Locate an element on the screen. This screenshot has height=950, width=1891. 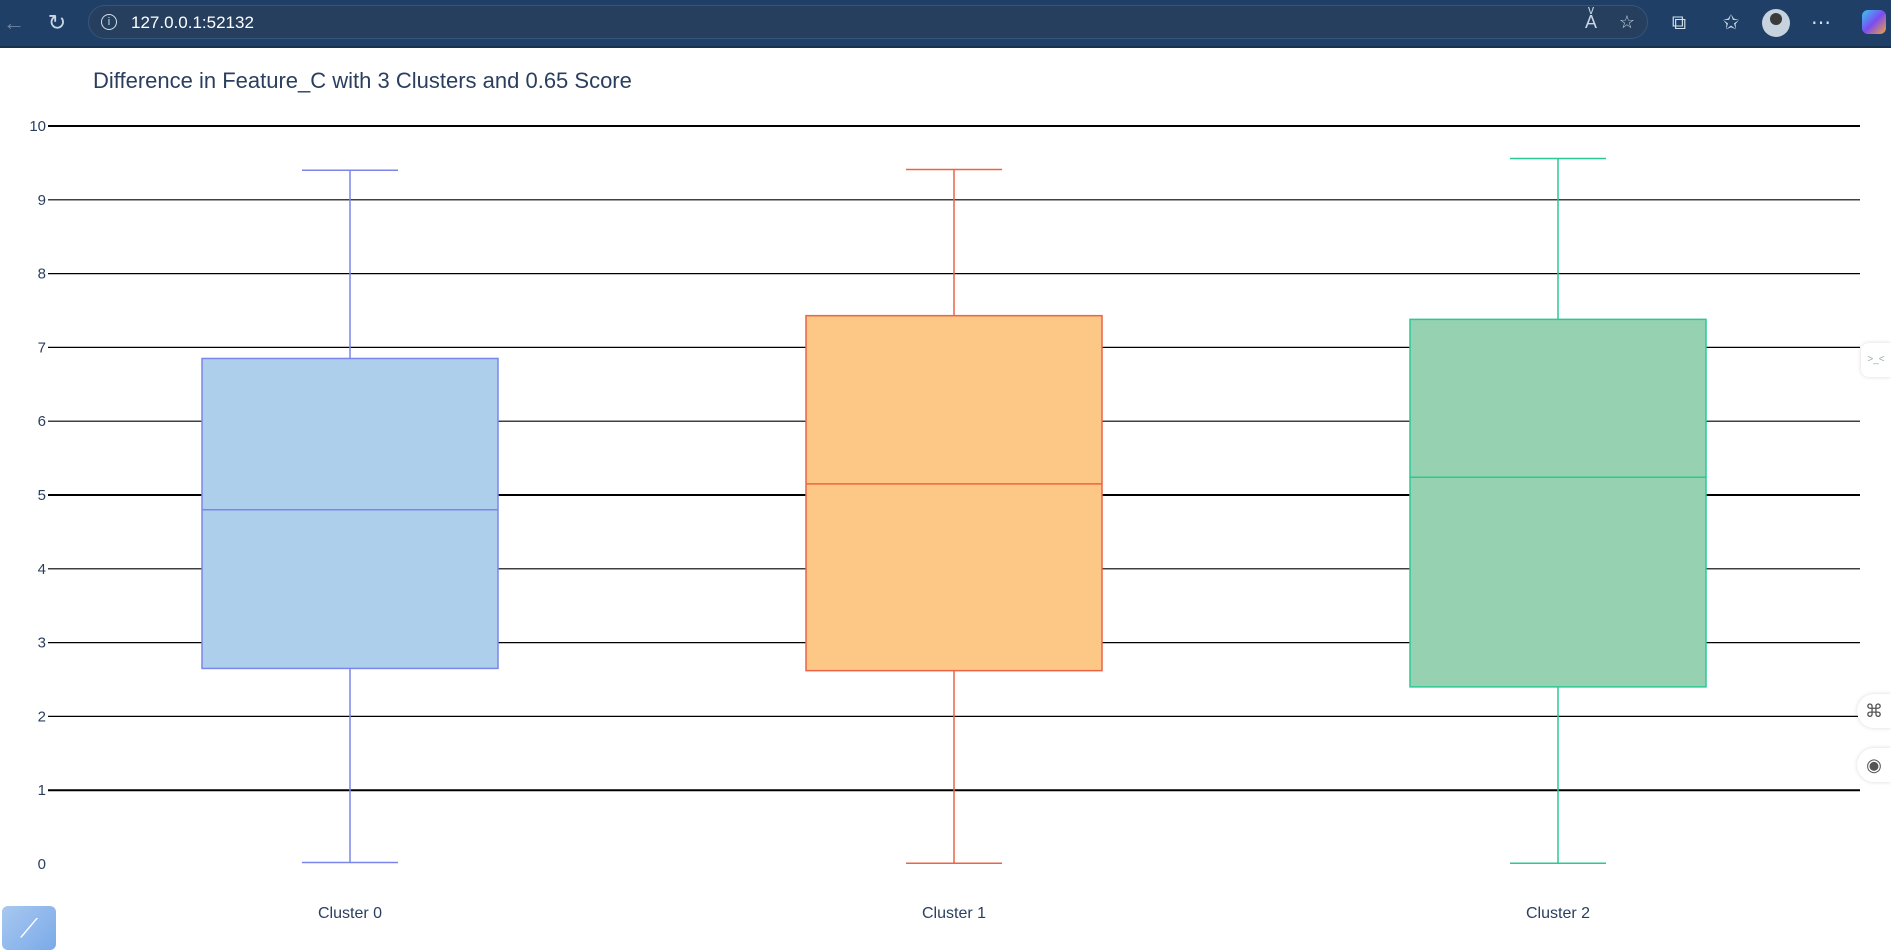
y-tick-label-3: 3 is located at coordinates (42, 643).